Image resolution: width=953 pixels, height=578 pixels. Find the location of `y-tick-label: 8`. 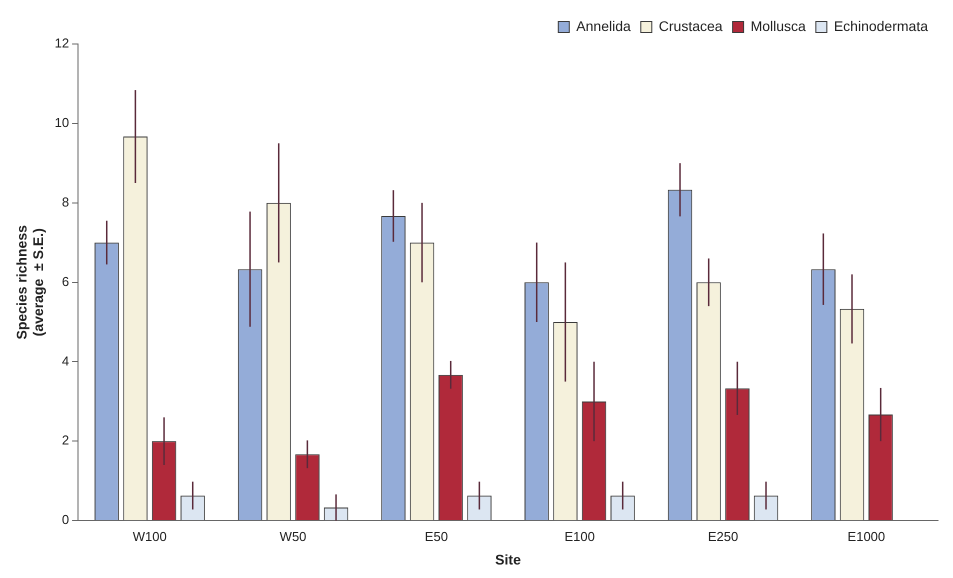

y-tick-label: 8 is located at coordinates (66, 202).